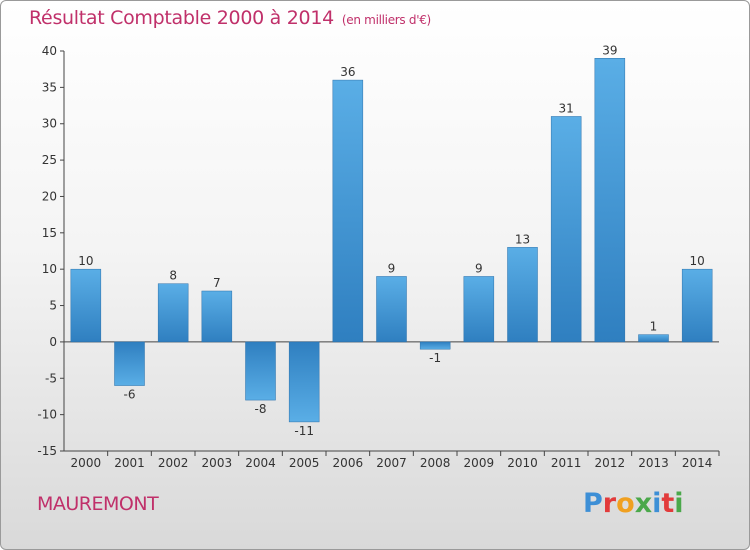 Image resolution: width=750 pixels, height=550 pixels. Describe the element at coordinates (260, 463) in the screenshot. I see `x-tick-label: 2004` at that location.